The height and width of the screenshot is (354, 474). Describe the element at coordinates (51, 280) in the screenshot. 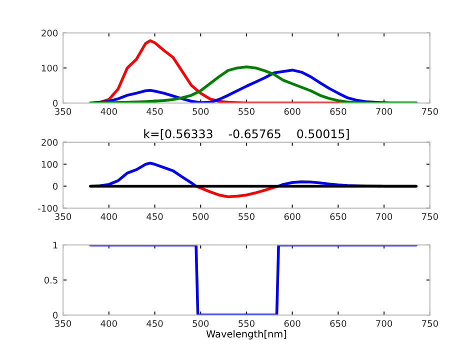

I see `y-tick-label: 0.5` at that location.